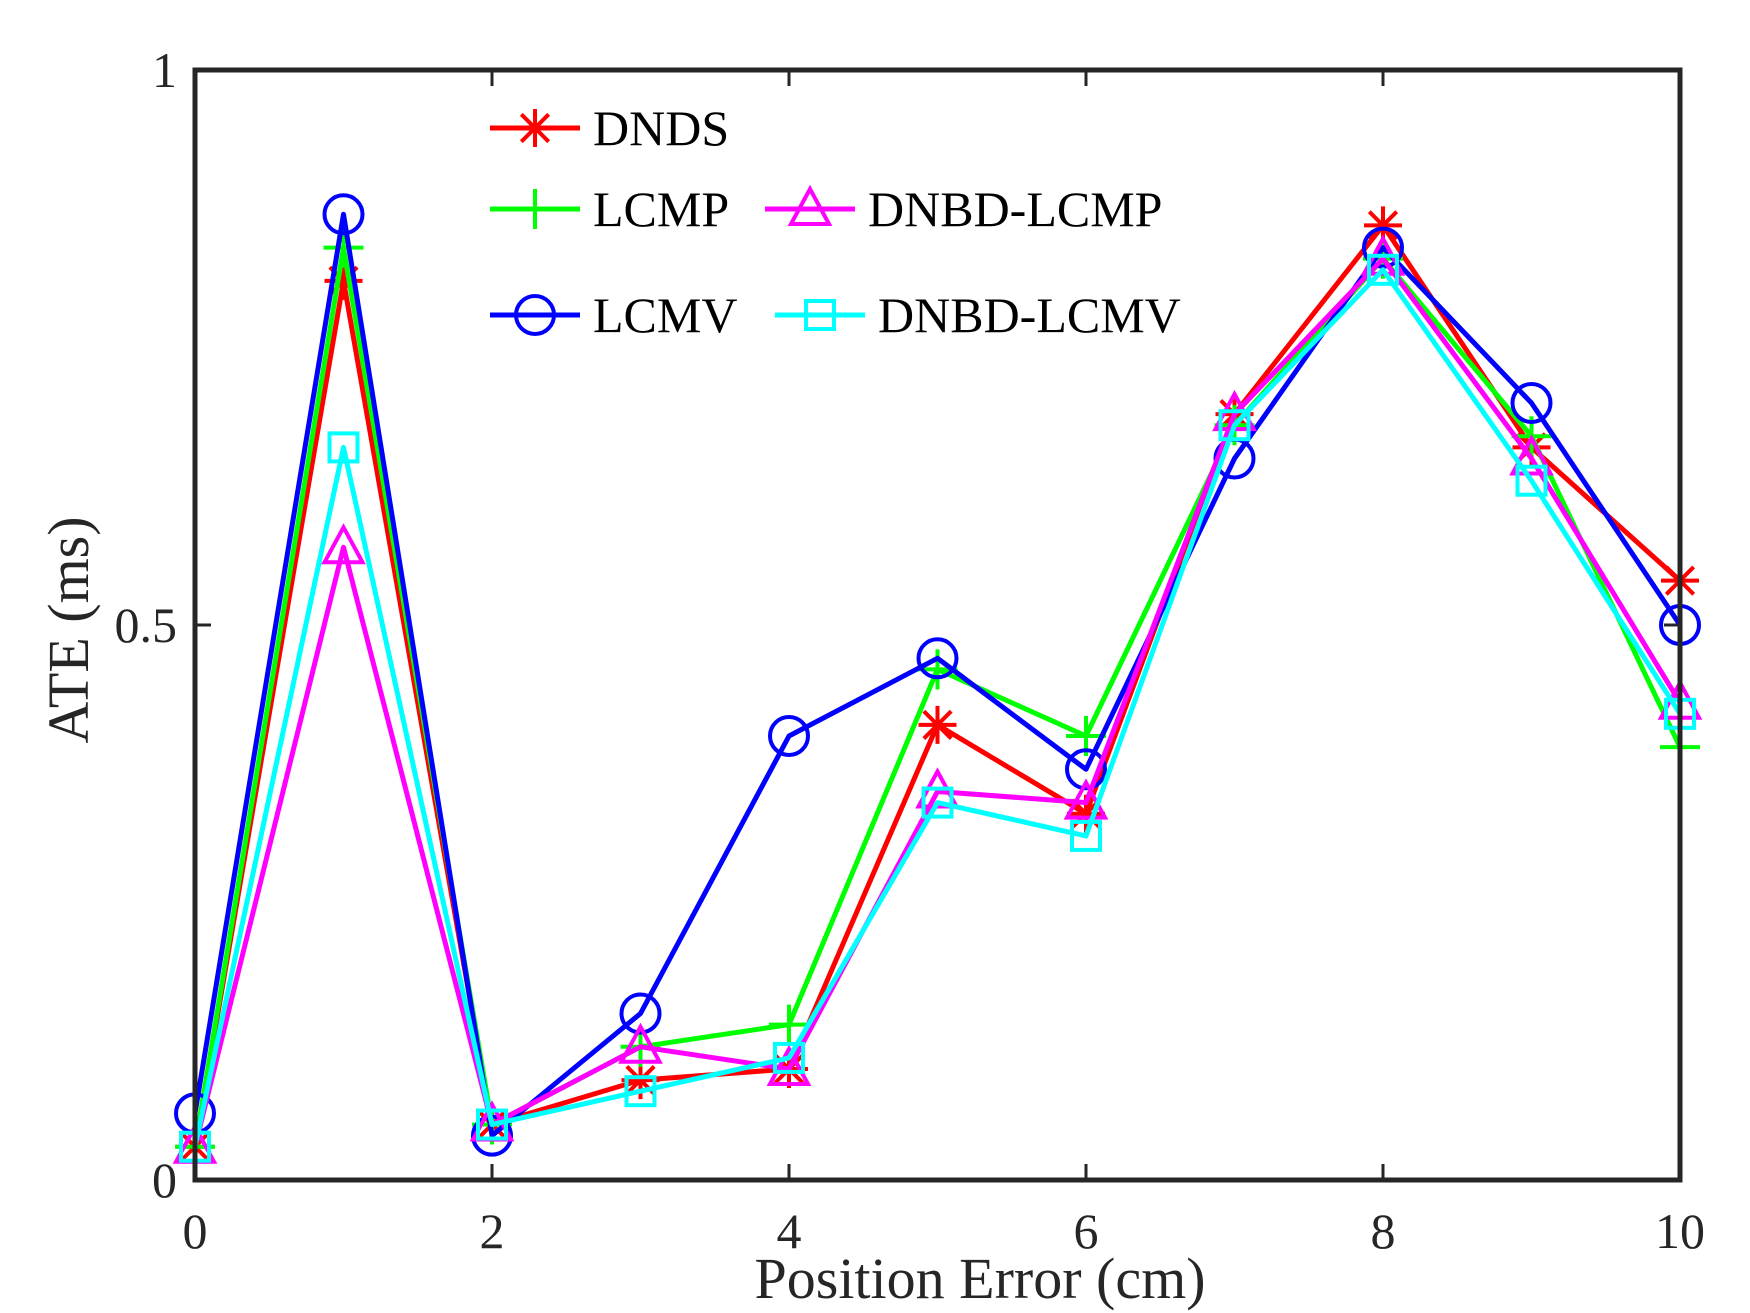  Describe the element at coordinates (810, 205) in the screenshot. I see `legend-marker-dnbd-lcmp` at that location.